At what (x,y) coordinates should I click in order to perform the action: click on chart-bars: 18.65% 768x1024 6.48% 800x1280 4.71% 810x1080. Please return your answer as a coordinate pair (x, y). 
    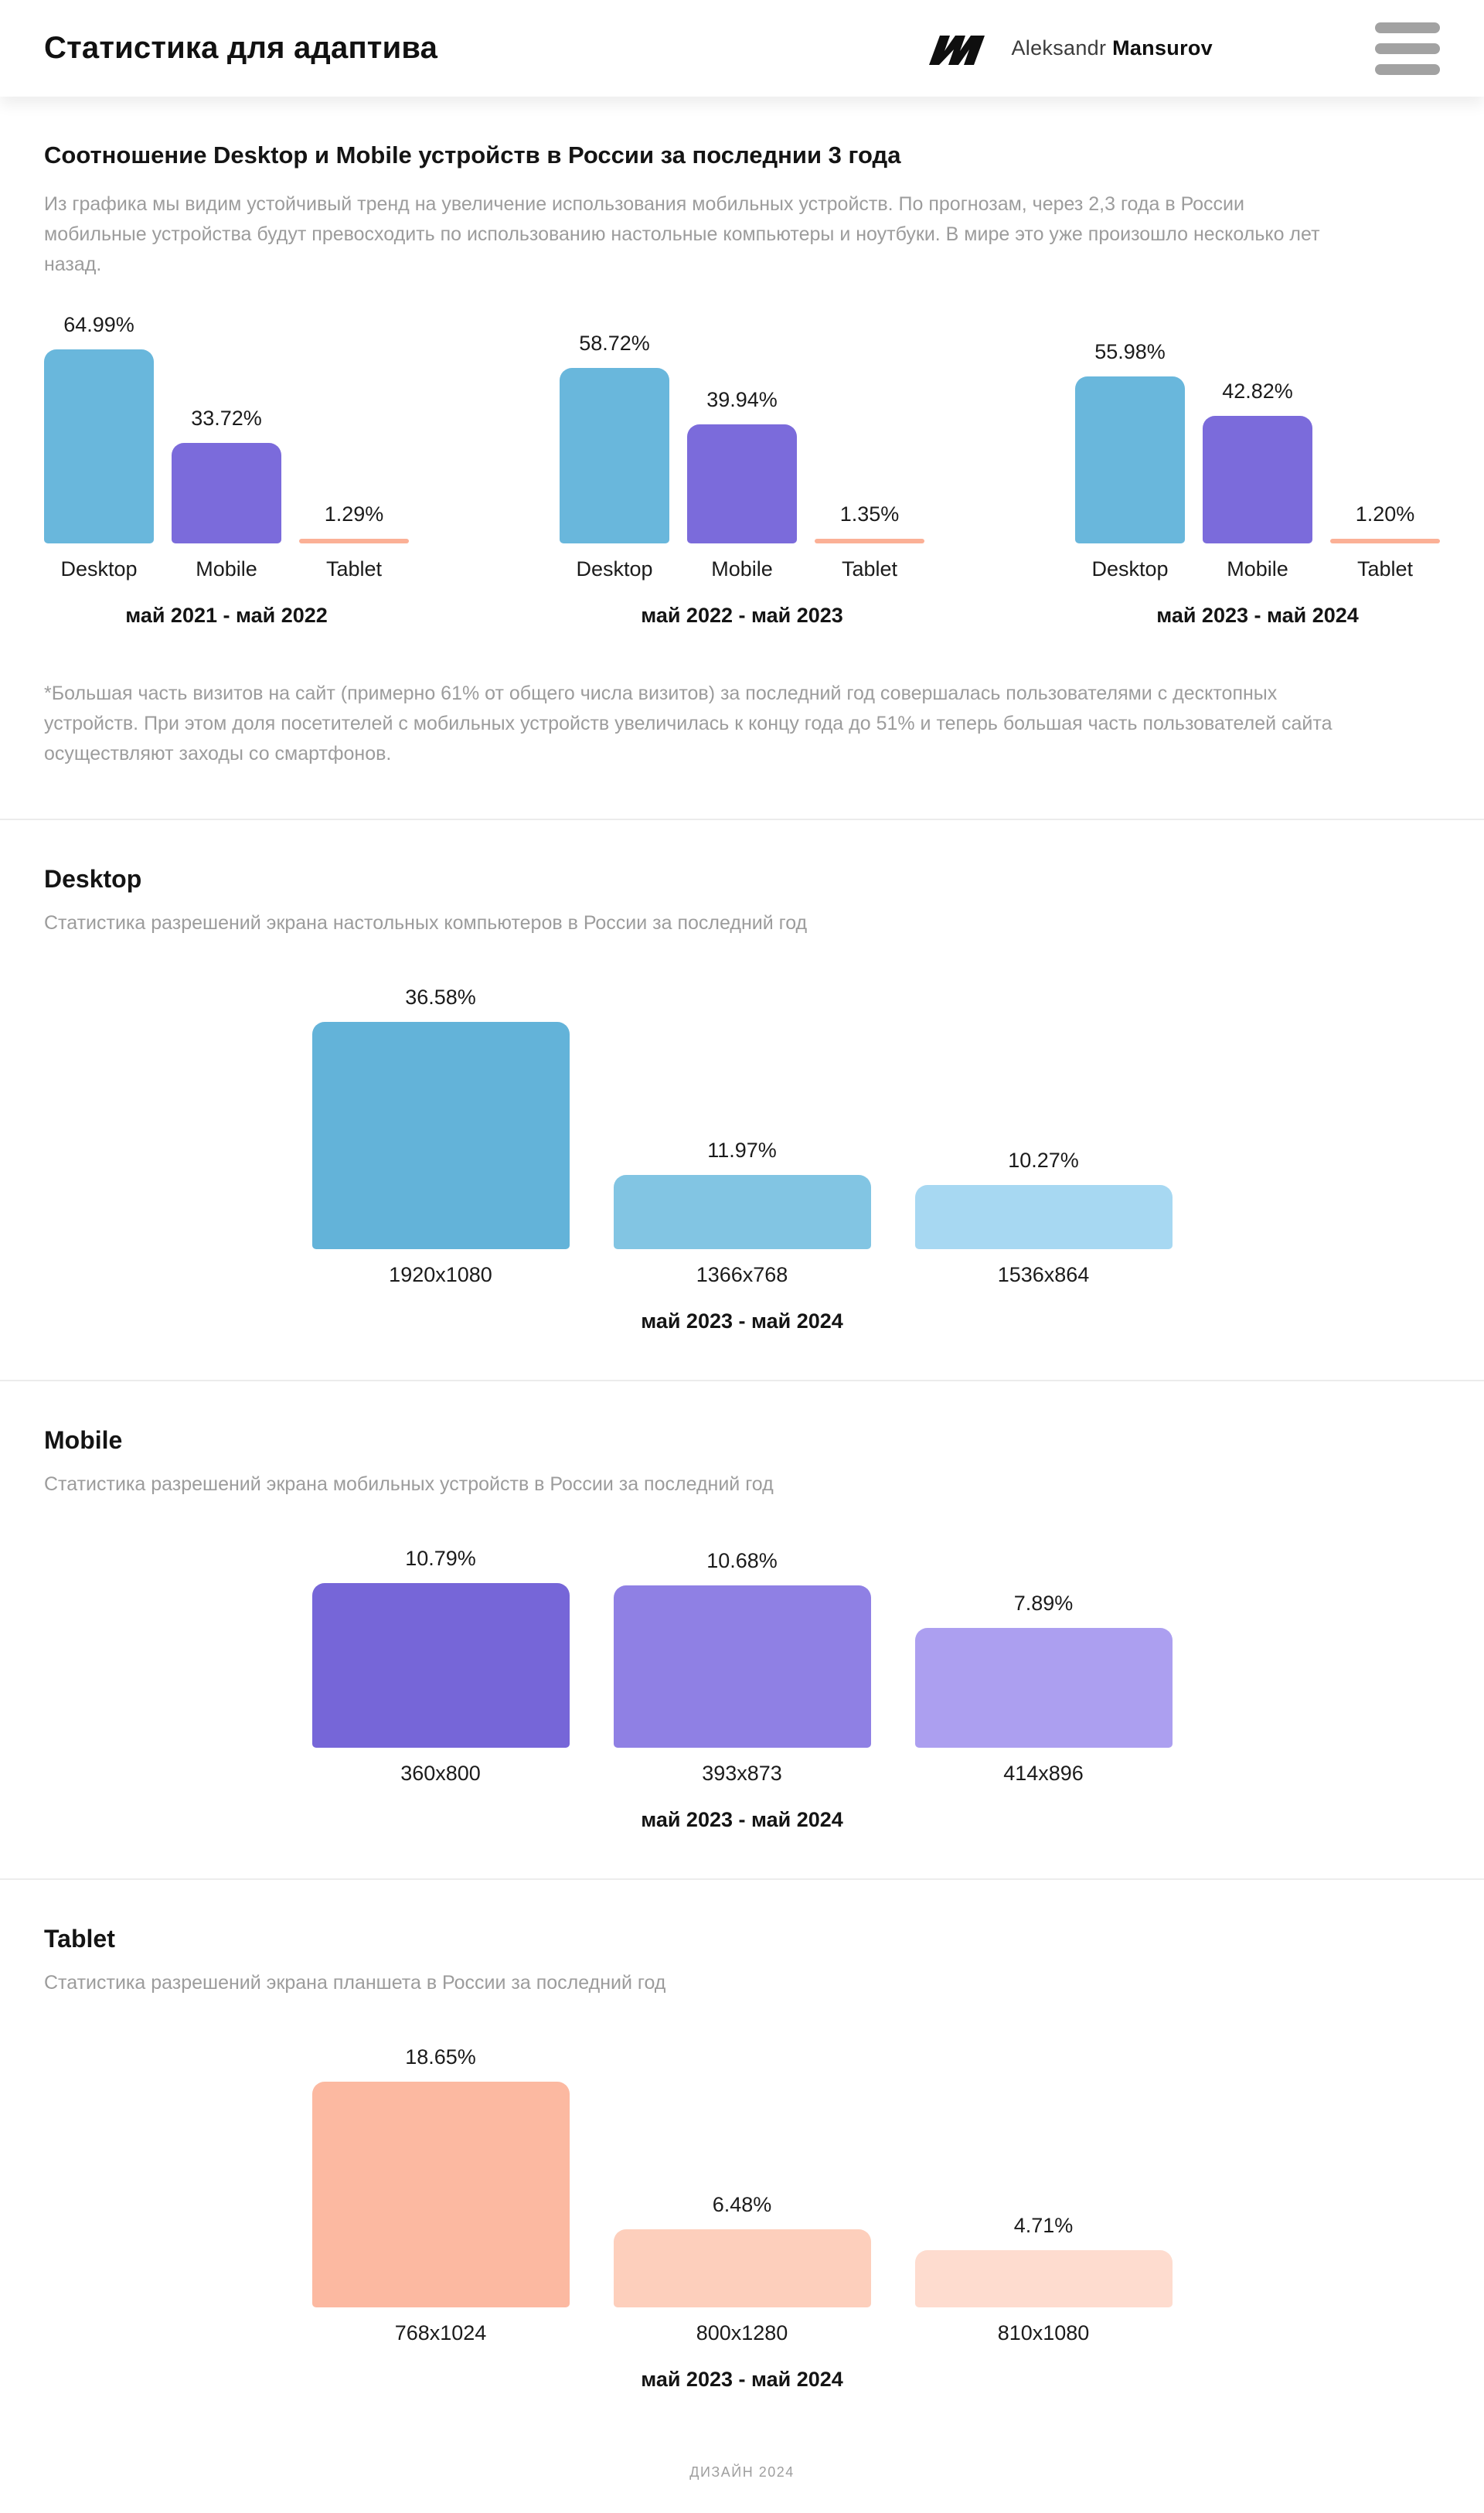
    Looking at the image, I should click on (742, 2196).